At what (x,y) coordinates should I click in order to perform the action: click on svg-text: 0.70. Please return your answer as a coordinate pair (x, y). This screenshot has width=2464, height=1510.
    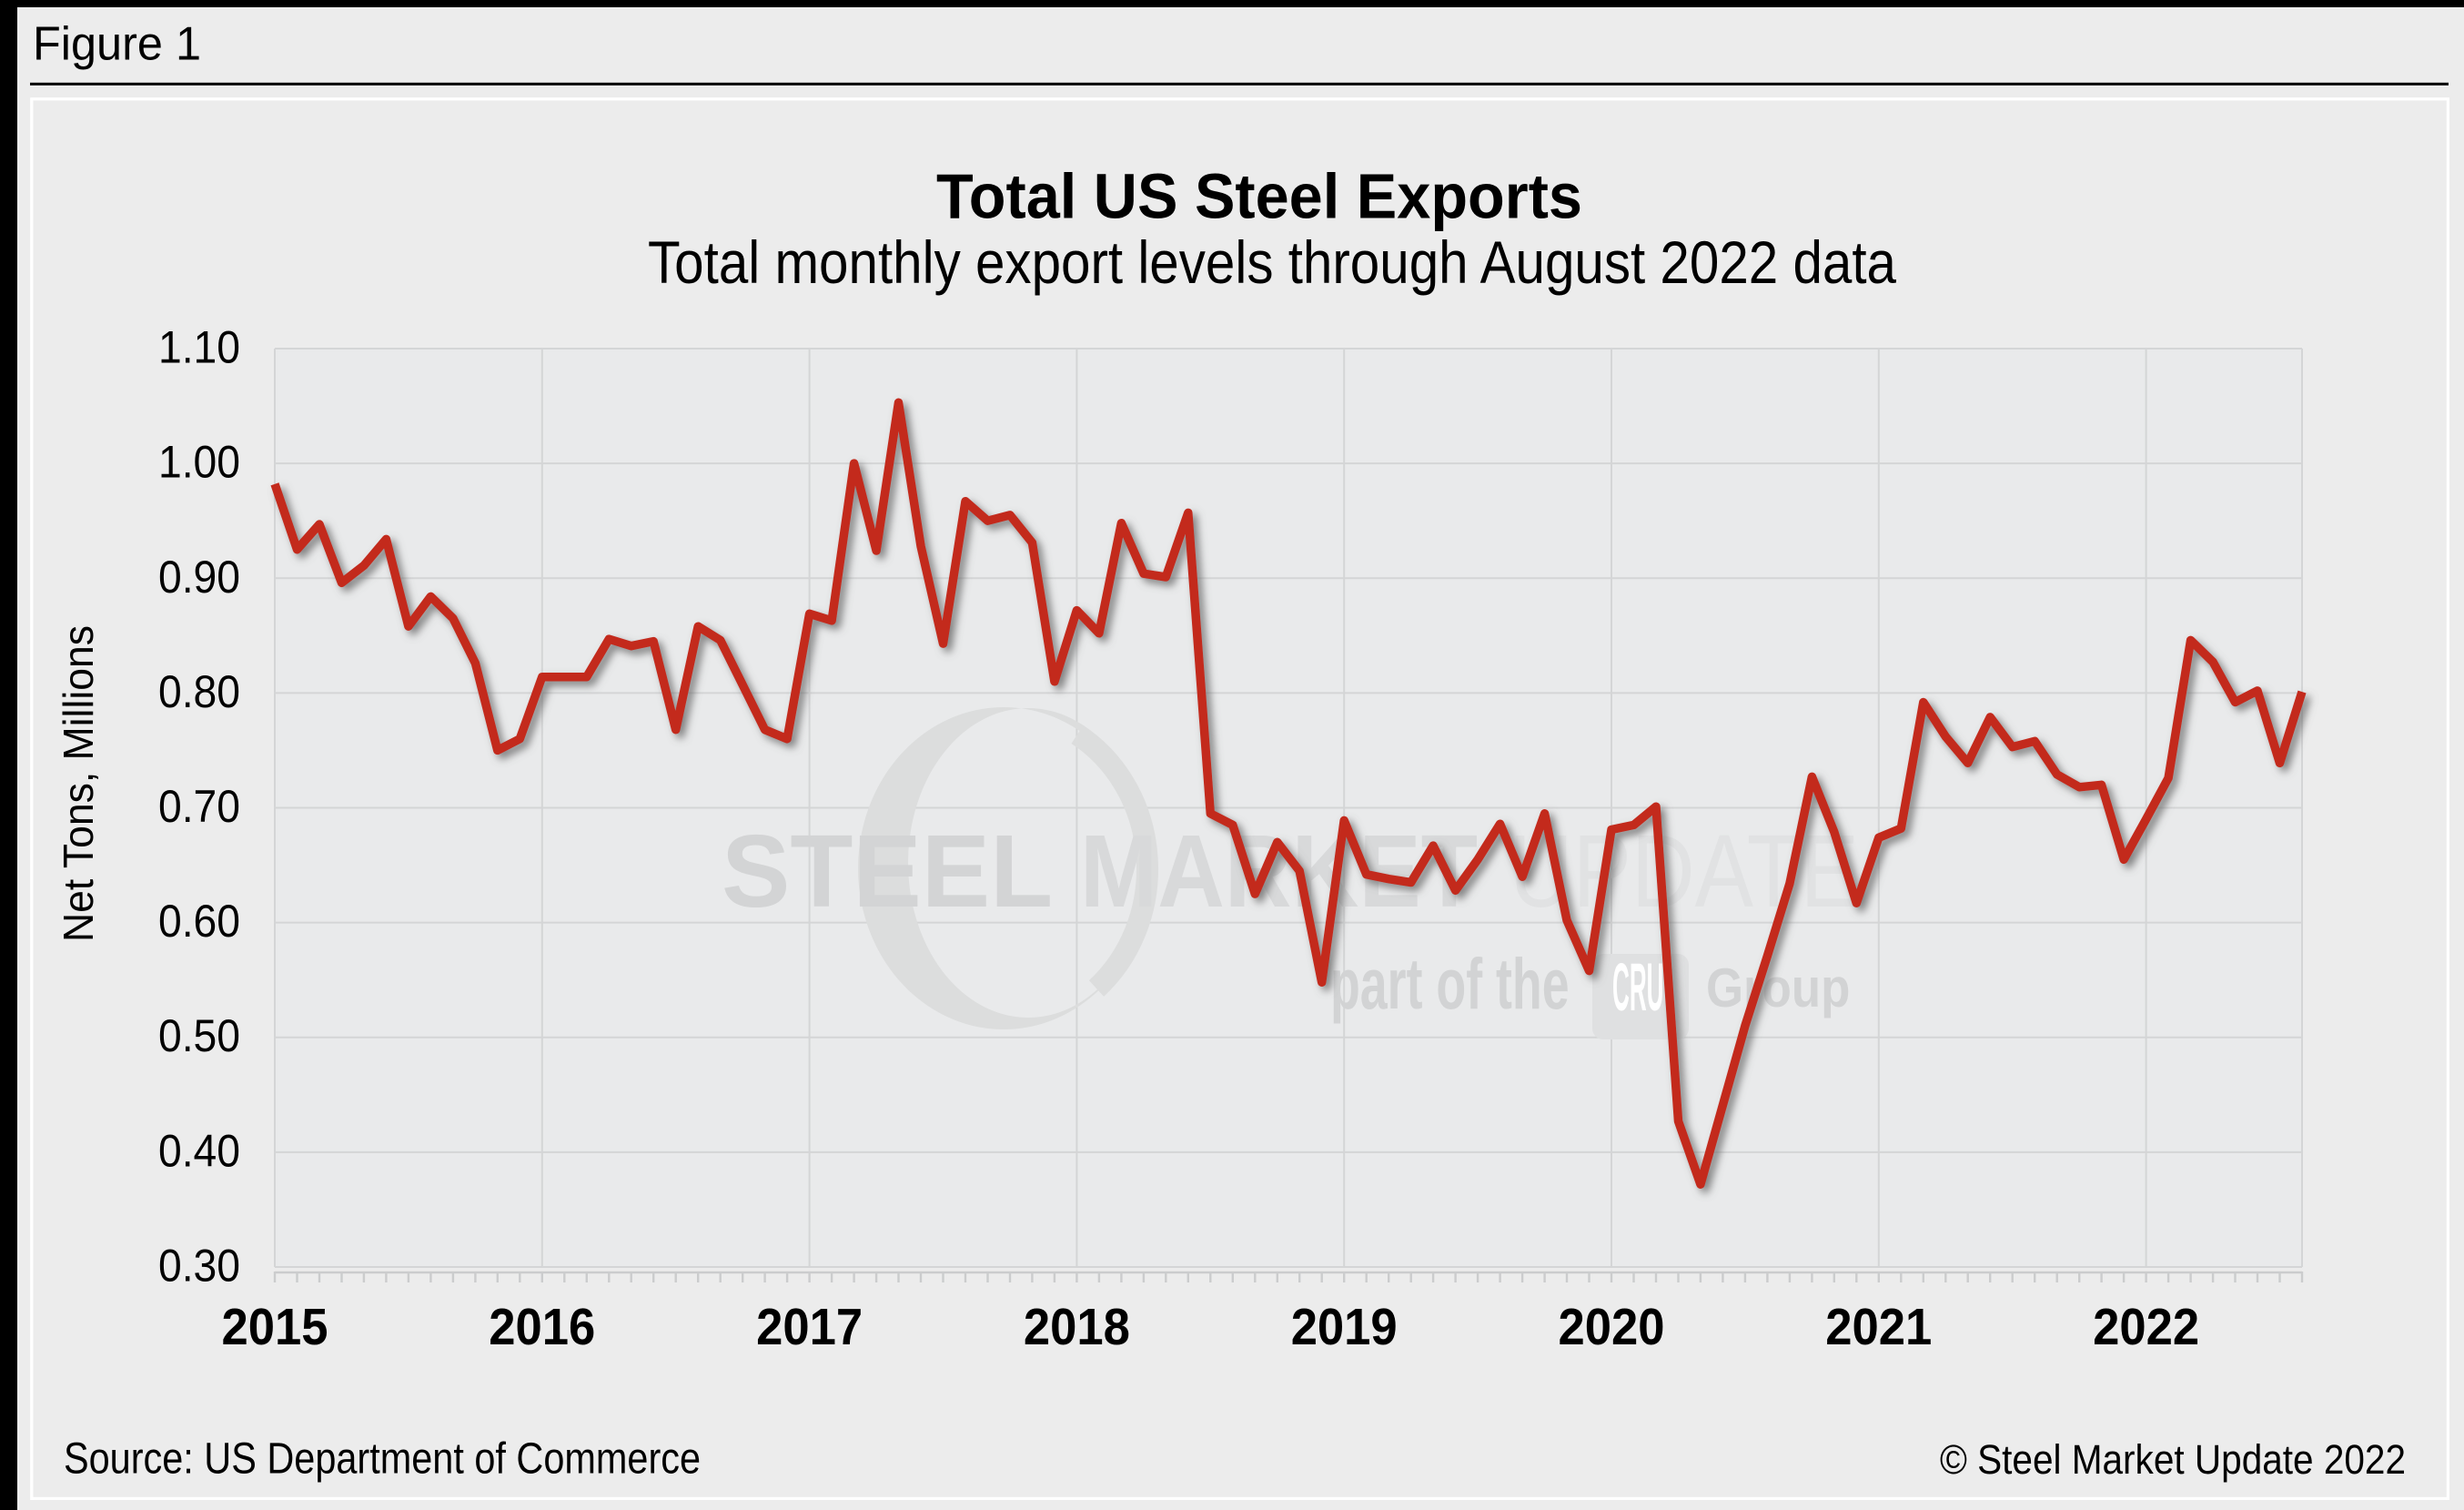
    Looking at the image, I should click on (199, 806).